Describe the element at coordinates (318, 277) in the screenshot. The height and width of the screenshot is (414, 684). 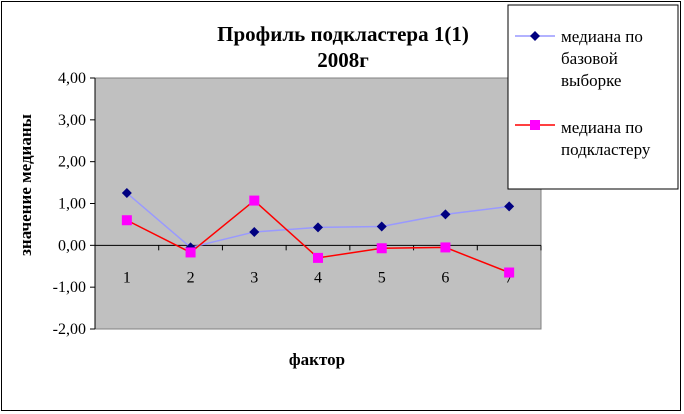
I see `x-tick-label: 4` at that location.